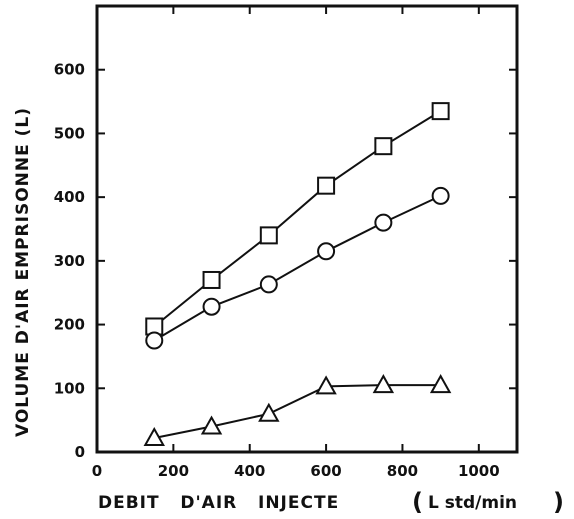 Image resolution: width=574 pixels, height=519 pixels. What do you see at coordinates (69, 388) in the screenshot?
I see `y-tick-label: 100` at bounding box center [69, 388].